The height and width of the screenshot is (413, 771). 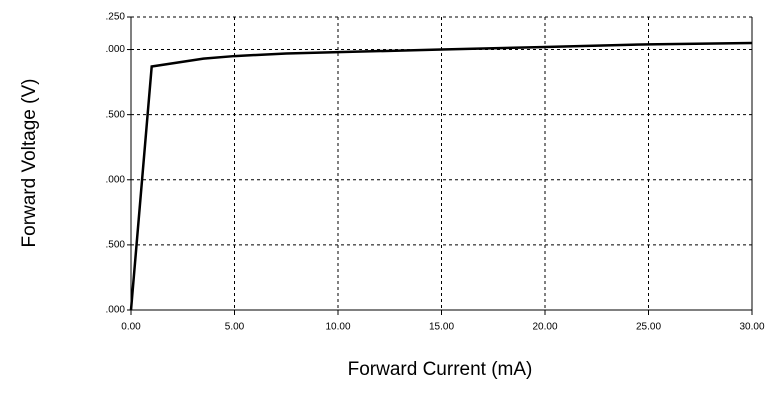 What do you see at coordinates (131, 327) in the screenshot?
I see `x-tick-label: 0.00` at bounding box center [131, 327].